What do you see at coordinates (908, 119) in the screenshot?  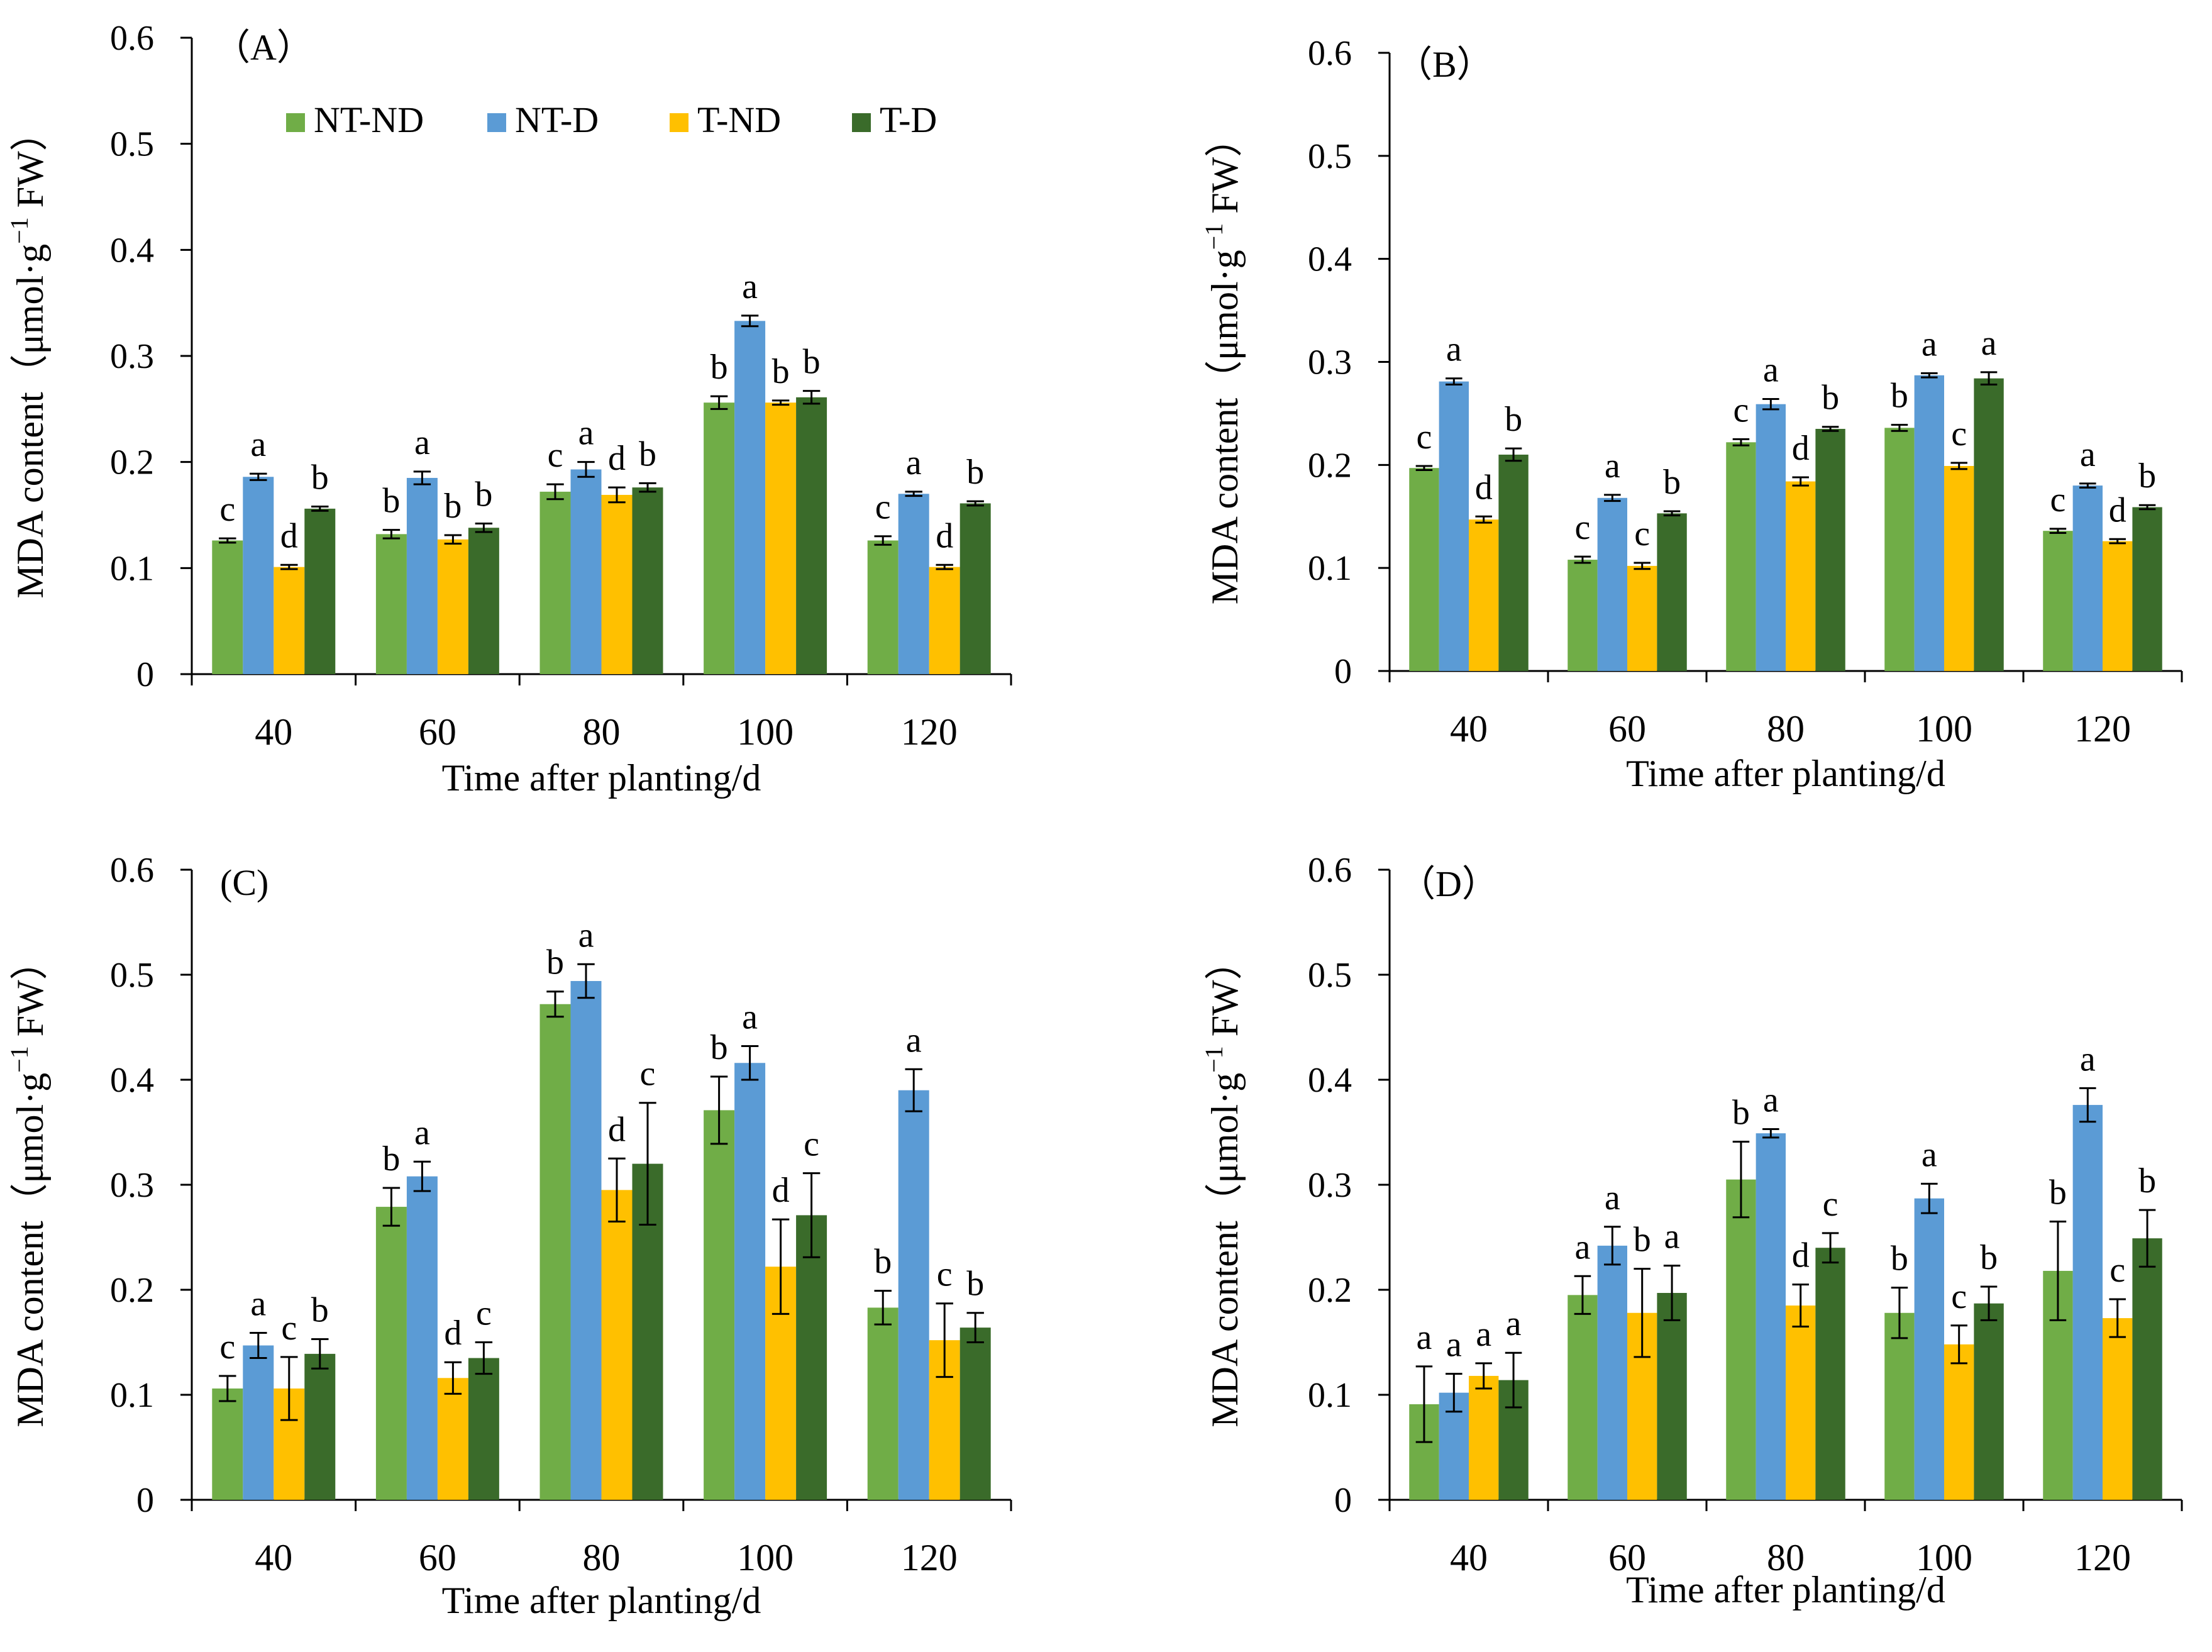 I see `legend-label: T-D` at bounding box center [908, 119].